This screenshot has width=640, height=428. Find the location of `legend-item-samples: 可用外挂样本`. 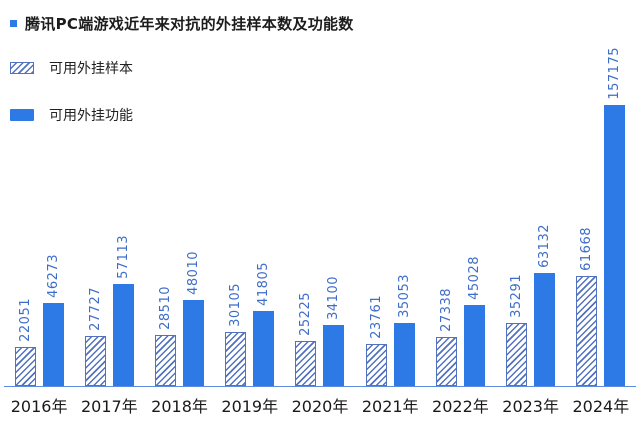

legend-item-samples: 可用外挂样本 is located at coordinates (71, 68).